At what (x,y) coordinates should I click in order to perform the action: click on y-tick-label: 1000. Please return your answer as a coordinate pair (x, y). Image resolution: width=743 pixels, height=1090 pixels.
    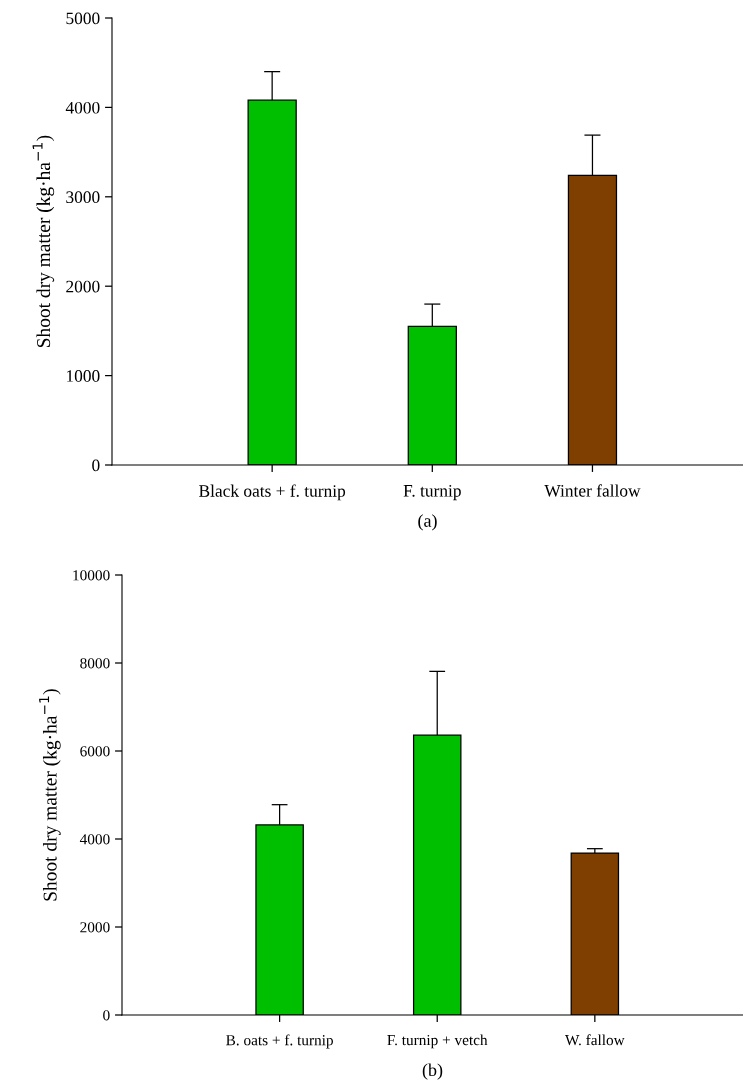
    Looking at the image, I should click on (83, 376).